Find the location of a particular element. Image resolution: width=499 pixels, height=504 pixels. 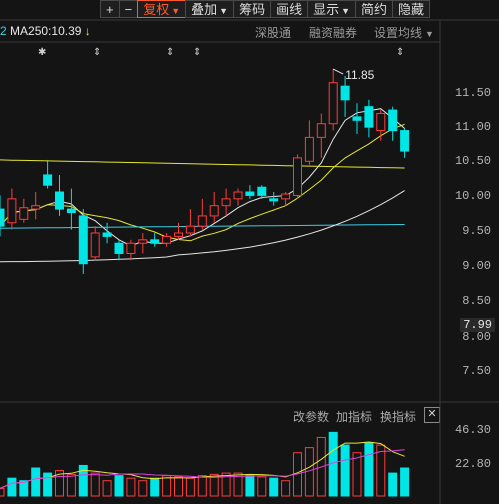

toolbar: + − 复权 ▼ 叠加 ▼ 筹码 画线 显示 ▼ 简约 隐藏 is located at coordinates (265, 10).